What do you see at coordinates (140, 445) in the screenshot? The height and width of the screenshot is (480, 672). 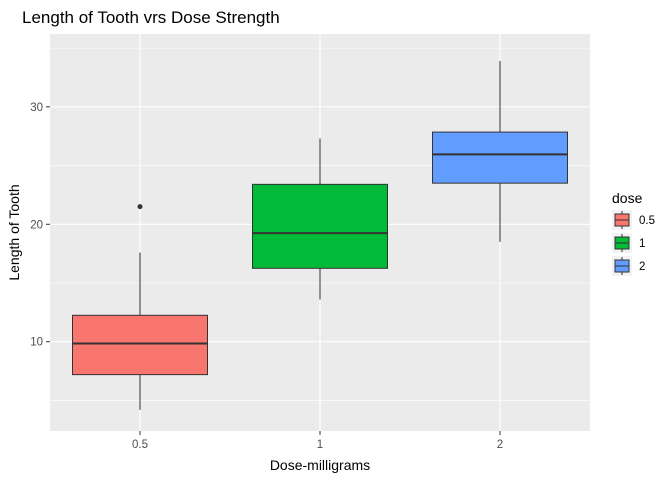 I see `x-tick-label: 0.5` at bounding box center [140, 445].